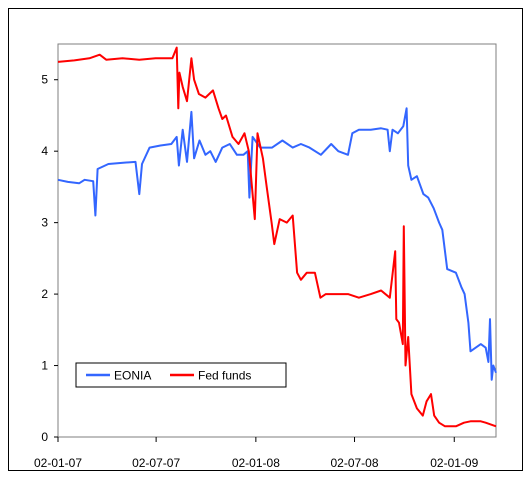  What do you see at coordinates (256, 453) in the screenshot?
I see `x-axis: 02-01-07 02-07-07 02-01-08 02-07-08 02-01-09` at bounding box center [256, 453].